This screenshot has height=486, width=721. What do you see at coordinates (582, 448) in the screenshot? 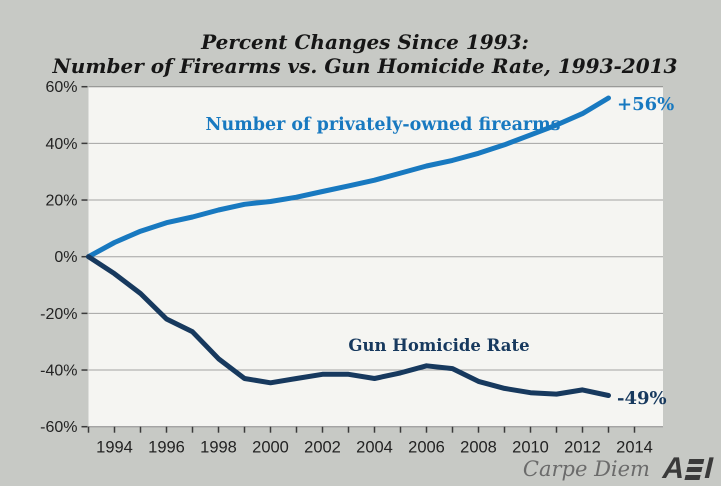
I see `x-tick-label: 2012` at bounding box center [582, 448].